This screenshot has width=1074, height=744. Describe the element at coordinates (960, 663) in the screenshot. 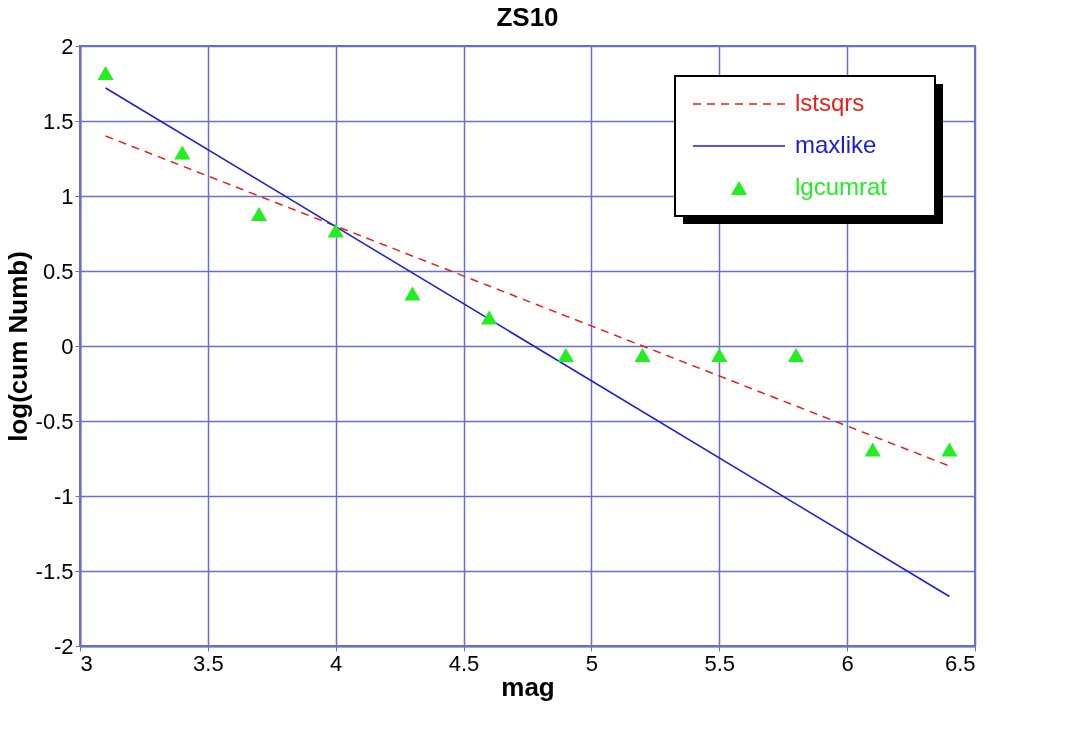

I see `x-tick-label: 6.5` at that location.